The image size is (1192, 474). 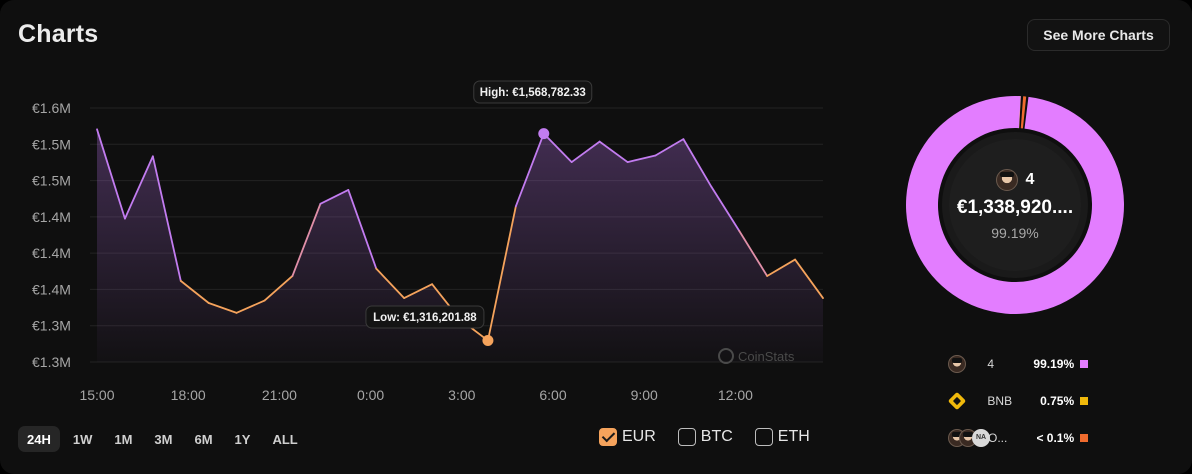 I want to click on bnb-icon, so click(x=957, y=400).